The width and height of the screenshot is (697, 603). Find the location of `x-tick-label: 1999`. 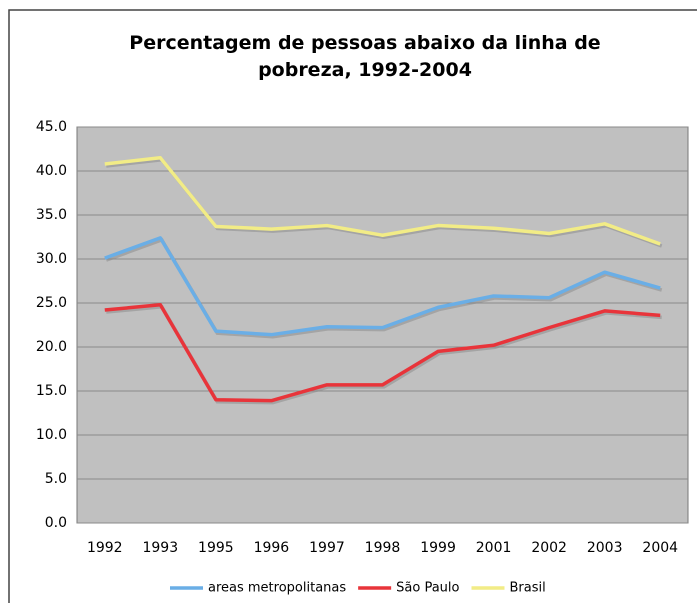

x-tick-label: 1999 is located at coordinates (438, 548).